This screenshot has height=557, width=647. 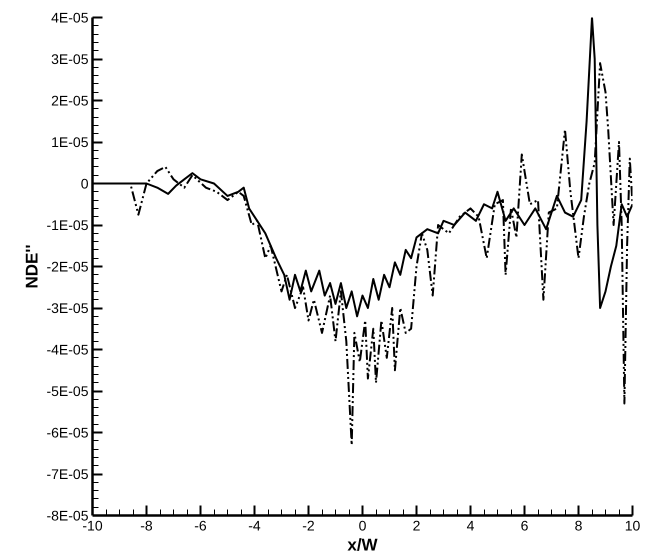 I want to click on y-tick-label: -6E-05, so click(x=67, y=432).